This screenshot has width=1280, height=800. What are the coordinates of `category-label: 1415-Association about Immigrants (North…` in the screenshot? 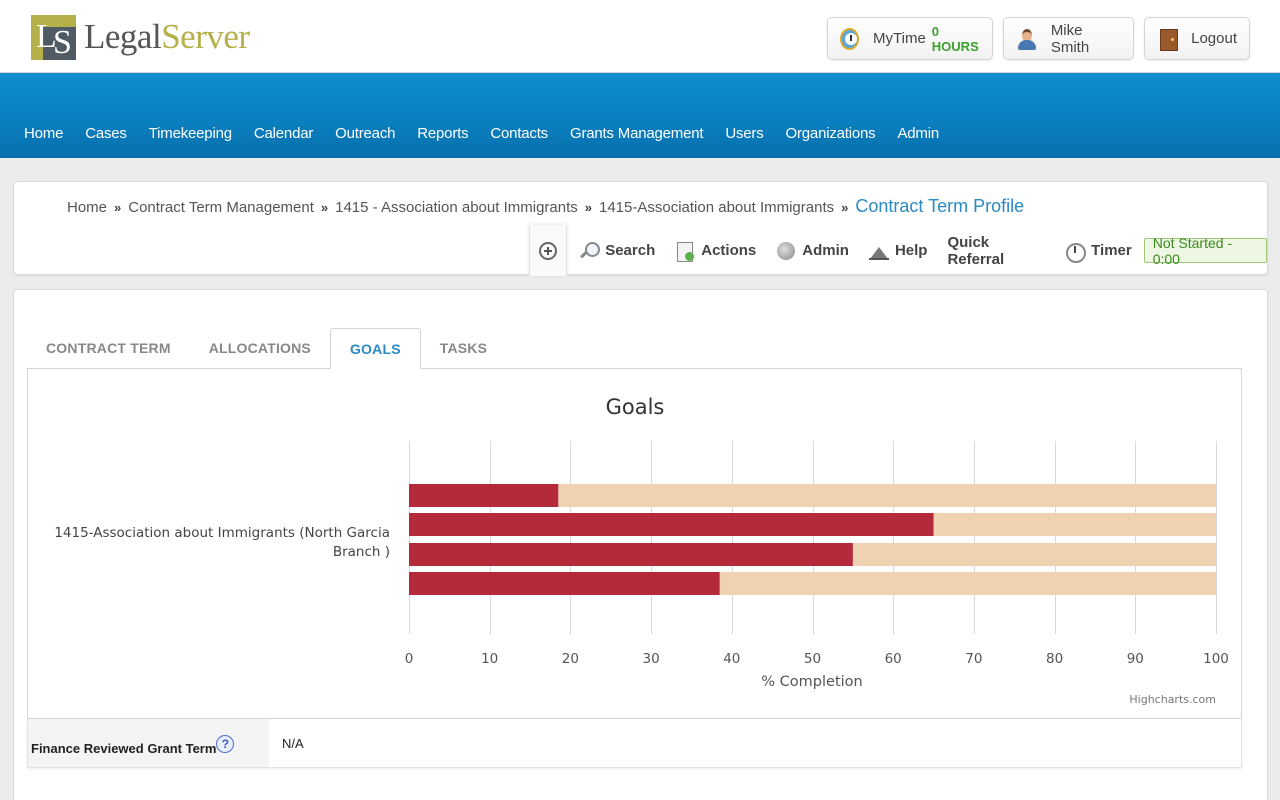 It's located at (222, 533).